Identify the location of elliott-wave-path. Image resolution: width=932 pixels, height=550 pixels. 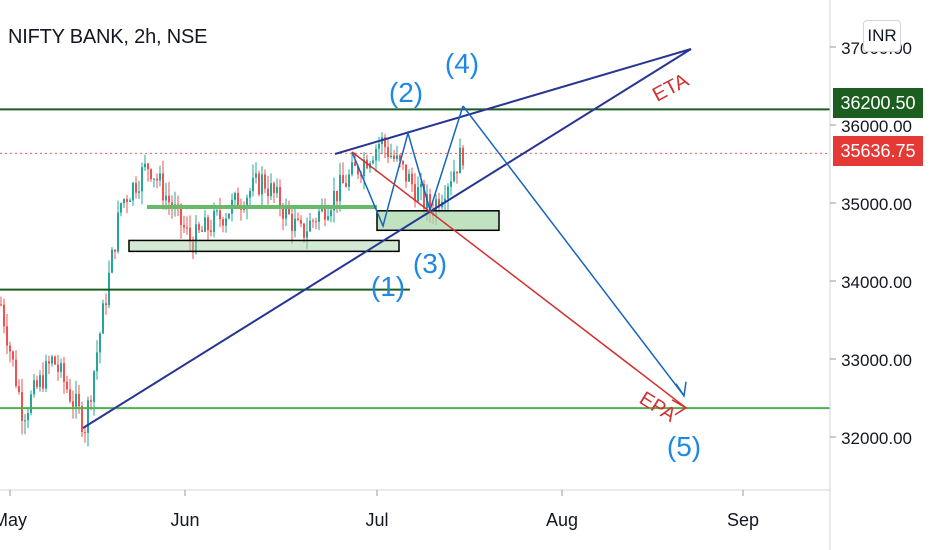
(407, 167).